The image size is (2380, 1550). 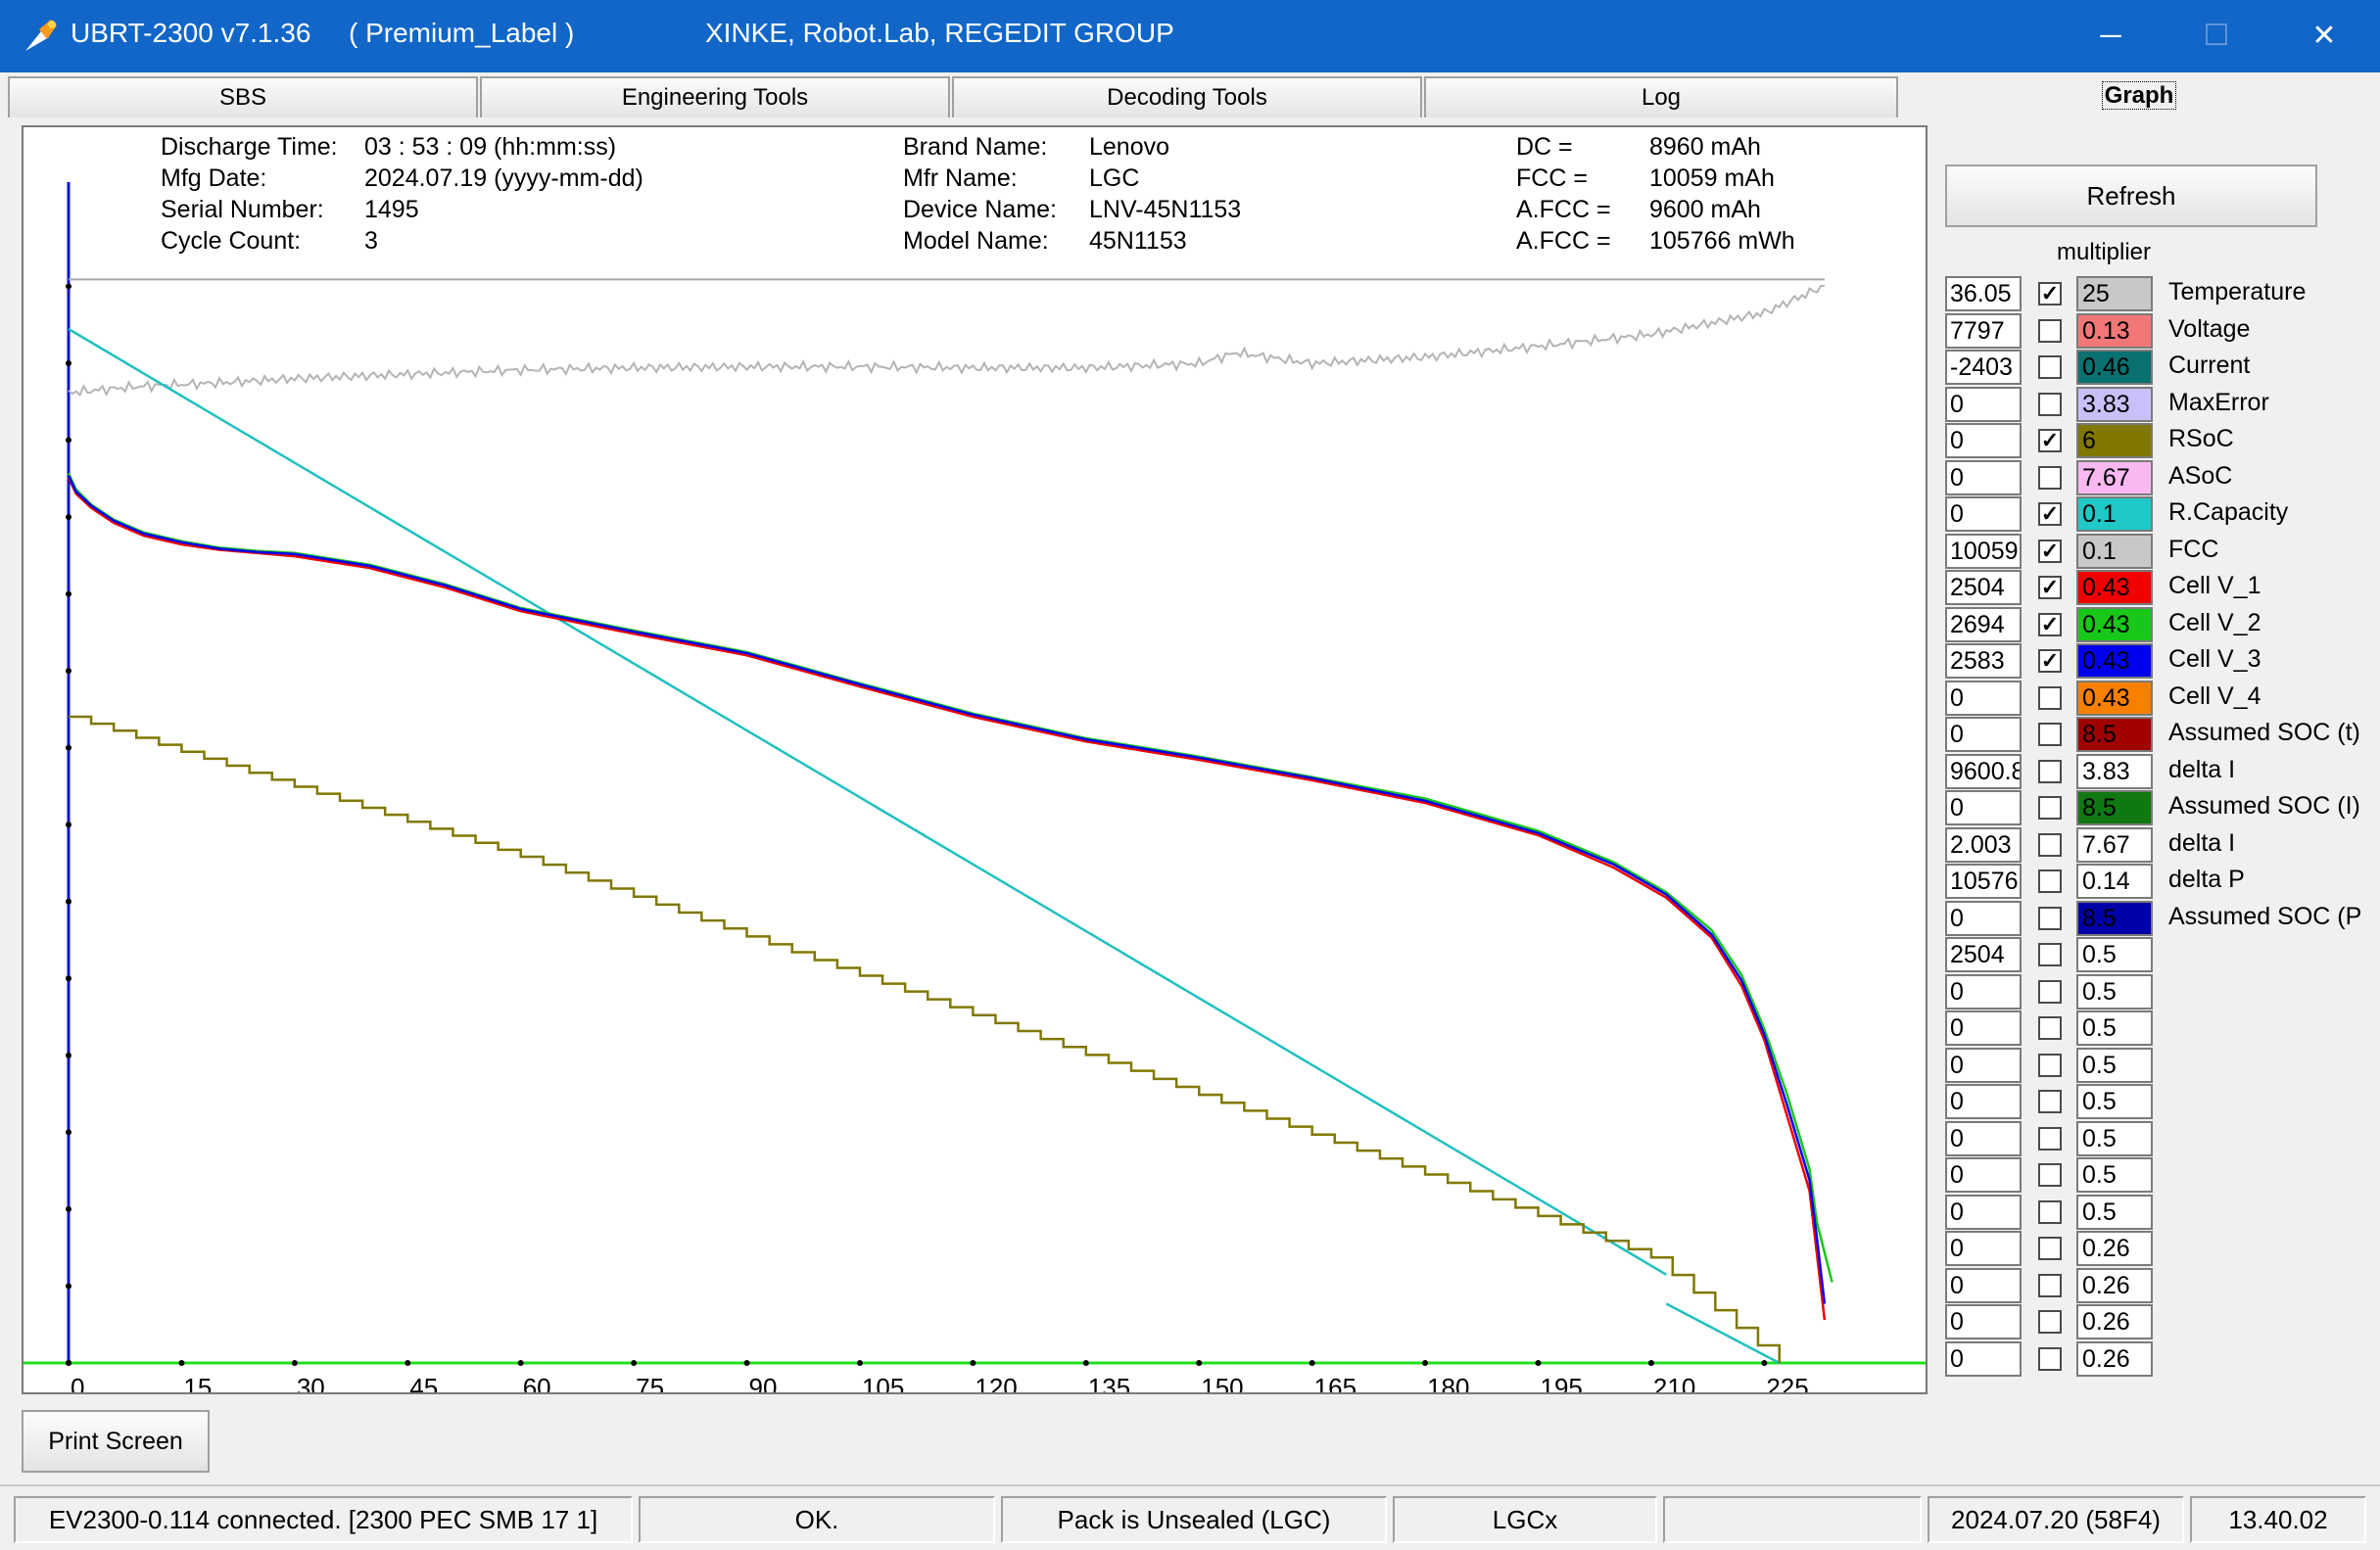 What do you see at coordinates (1983, 367) in the screenshot?
I see `parameter-value-field: -2403` at bounding box center [1983, 367].